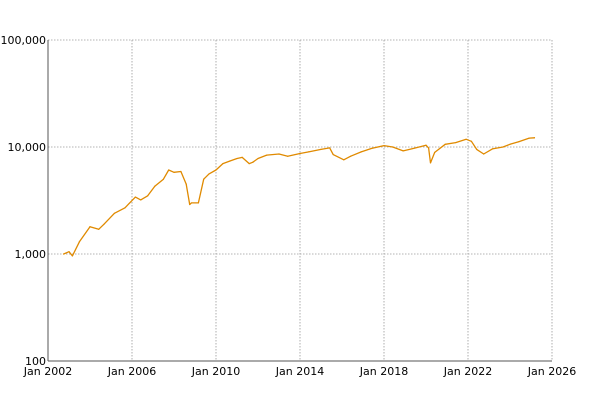 The height and width of the screenshot is (405, 600). What do you see at coordinates (31, 254) in the screenshot?
I see `y-tick-label: 1,000` at bounding box center [31, 254].